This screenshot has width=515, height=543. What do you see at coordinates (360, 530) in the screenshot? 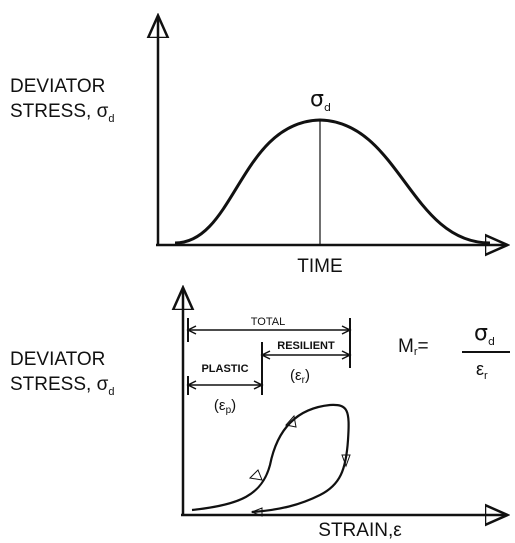
I see `x-label: STRAIN,ε` at bounding box center [360, 530].